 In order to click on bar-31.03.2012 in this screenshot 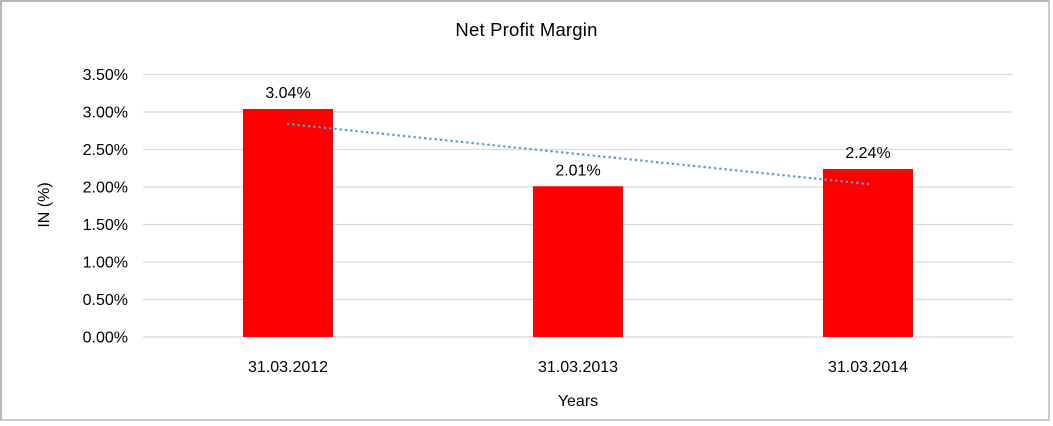, I will do `click(288, 223)`.